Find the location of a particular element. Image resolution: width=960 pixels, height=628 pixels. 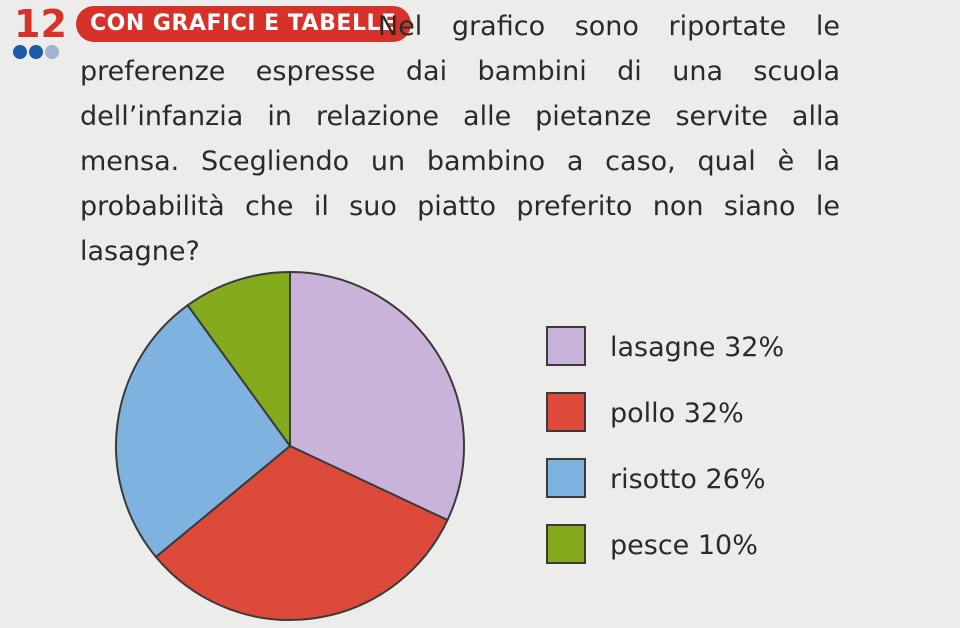

pie-slice-lasagne is located at coordinates (377, 396).